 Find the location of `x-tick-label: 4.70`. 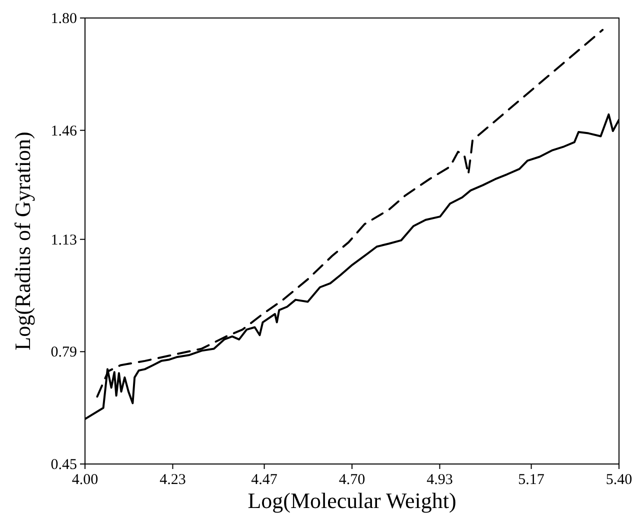

x-tick-label: 4.70 is located at coordinates (352, 480).